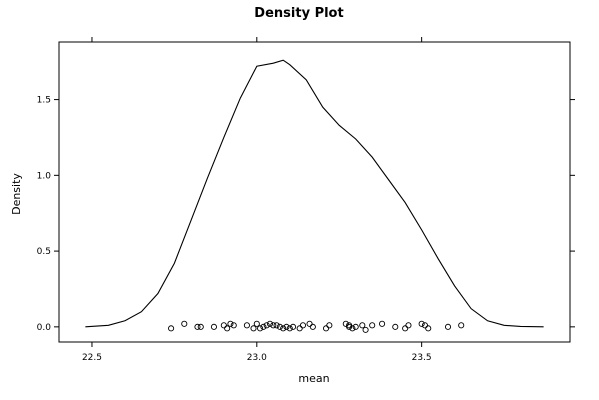  Describe the element at coordinates (257, 358) in the screenshot. I see `x-tick-label: 23.0` at that location.